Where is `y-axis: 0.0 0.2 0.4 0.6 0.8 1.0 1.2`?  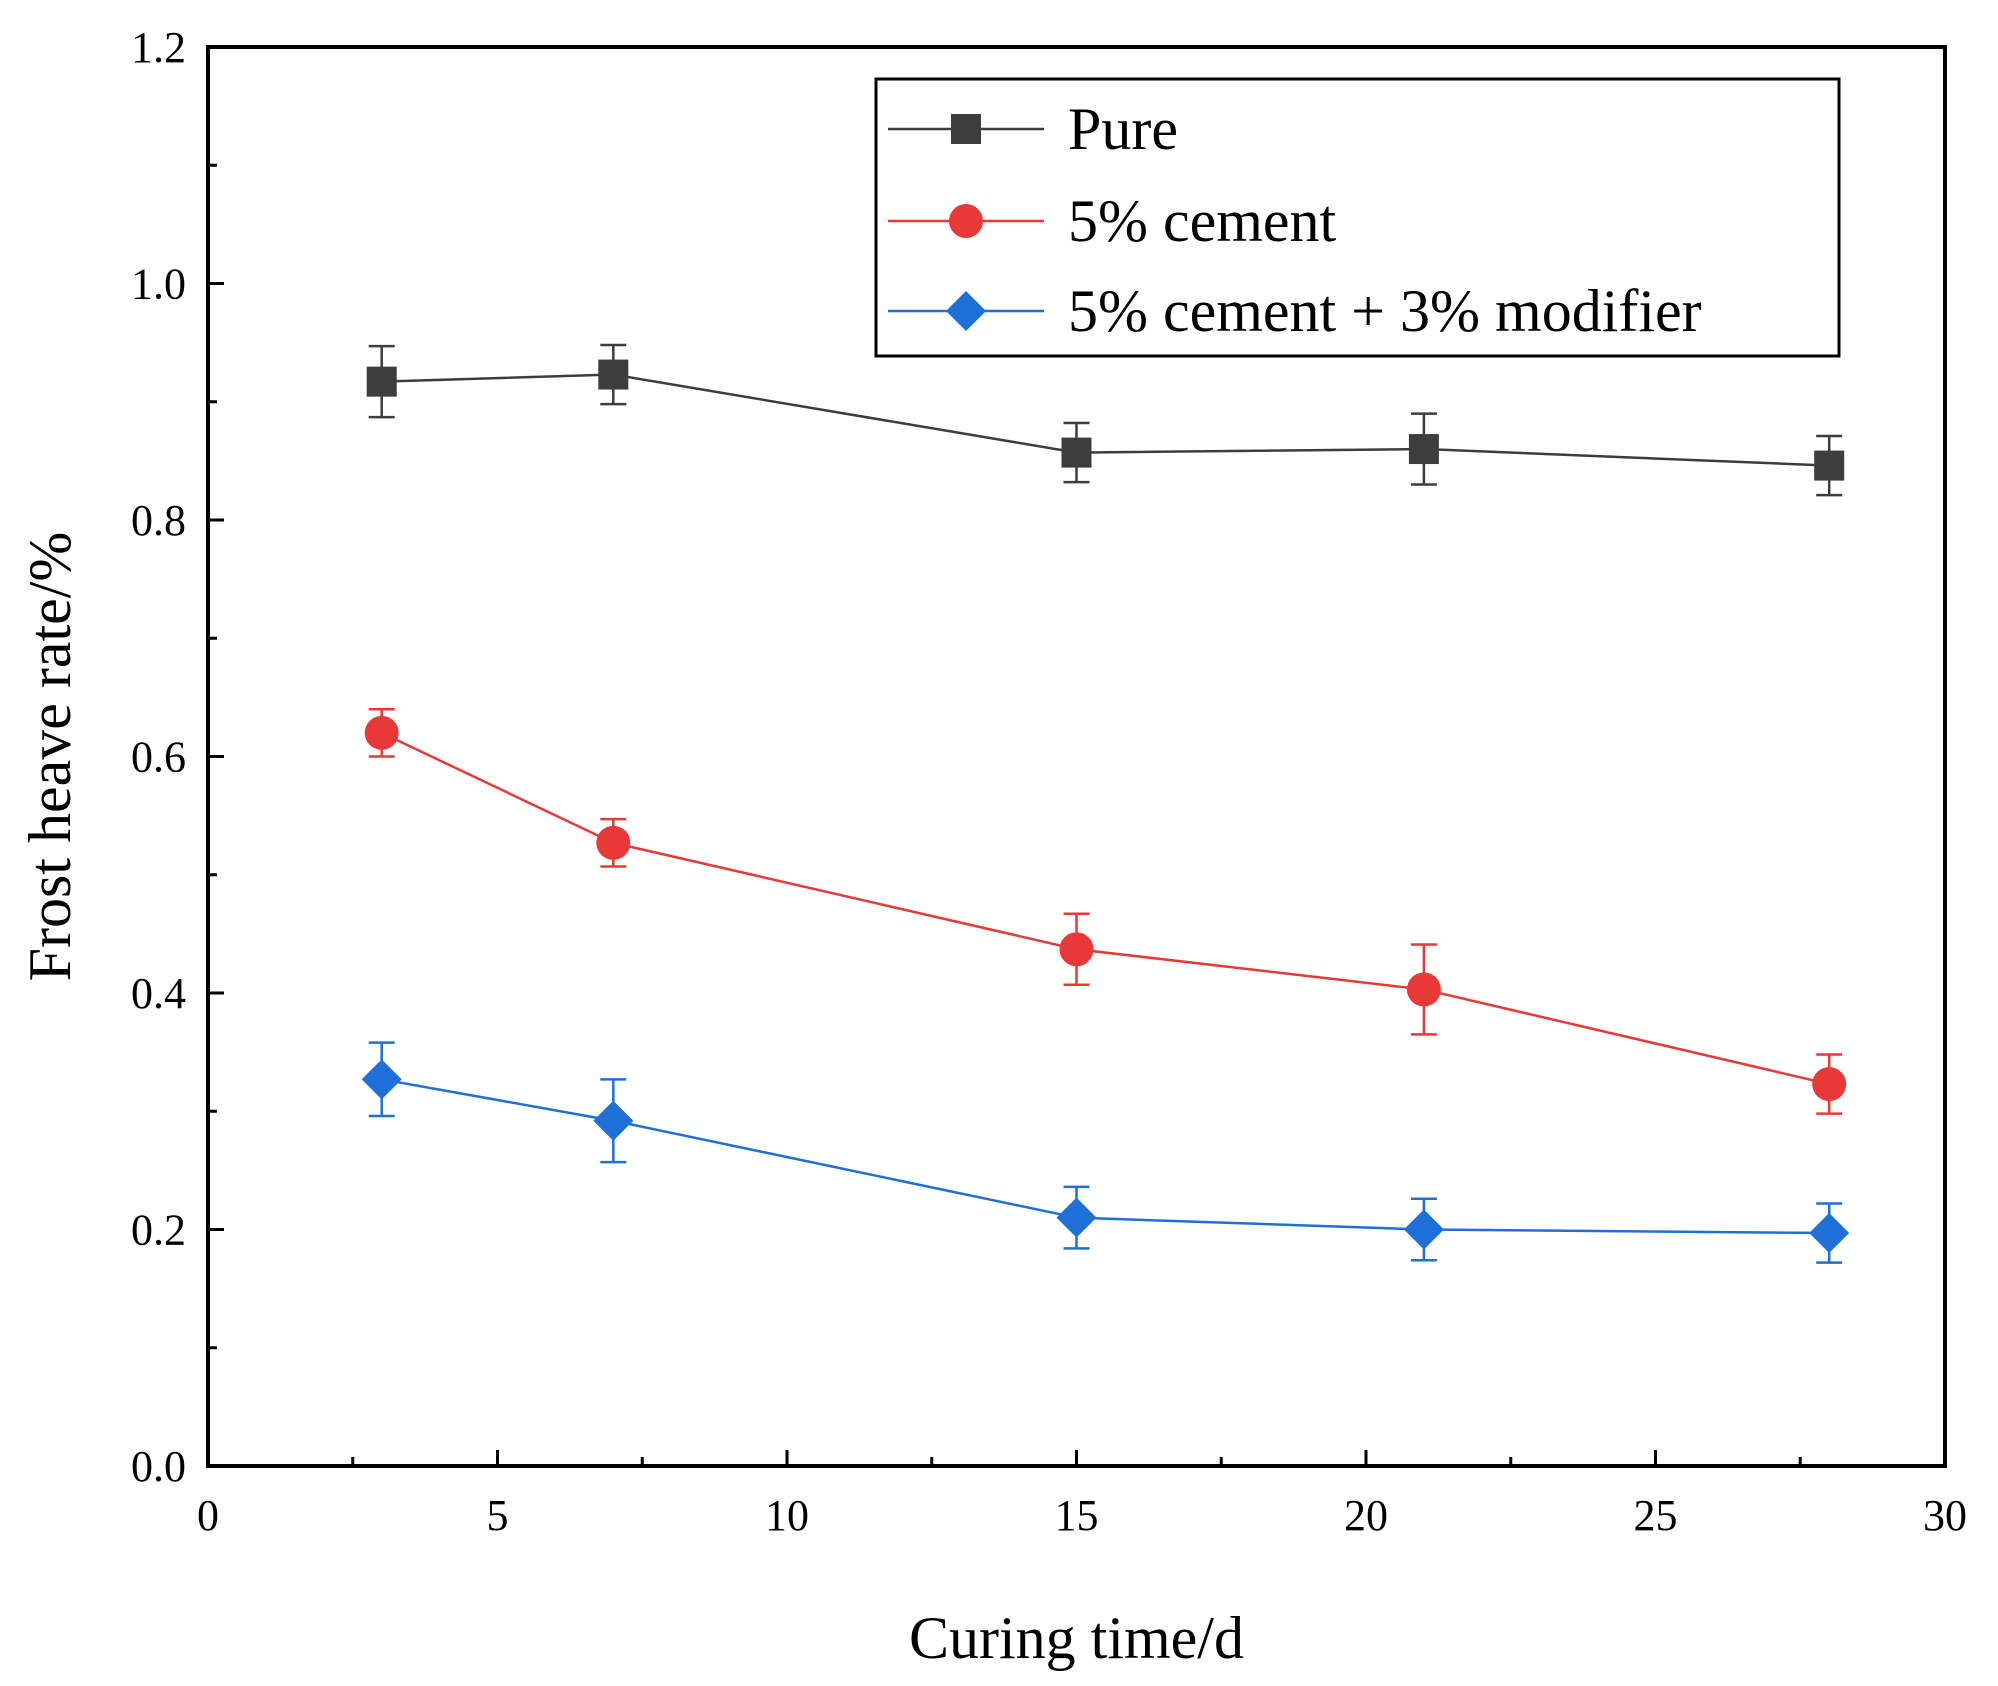 y-axis: 0.0 0.2 0.4 0.6 0.8 1.0 1.2 is located at coordinates (177, 757).